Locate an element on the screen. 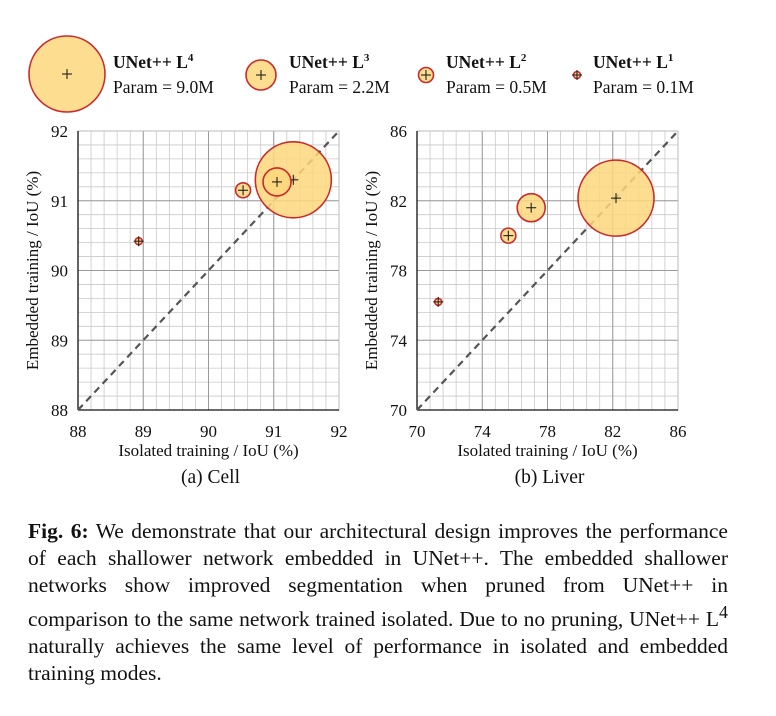 The height and width of the screenshot is (716, 776). x-tick-label: 74 is located at coordinates (483, 431).